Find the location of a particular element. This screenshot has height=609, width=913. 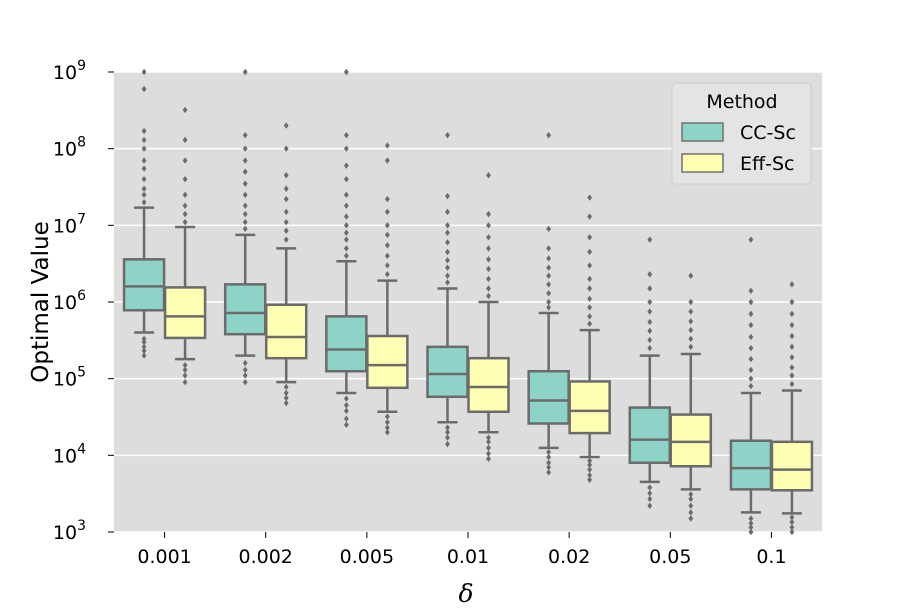

y-tick-exponent: 5 is located at coordinates (81, 373).